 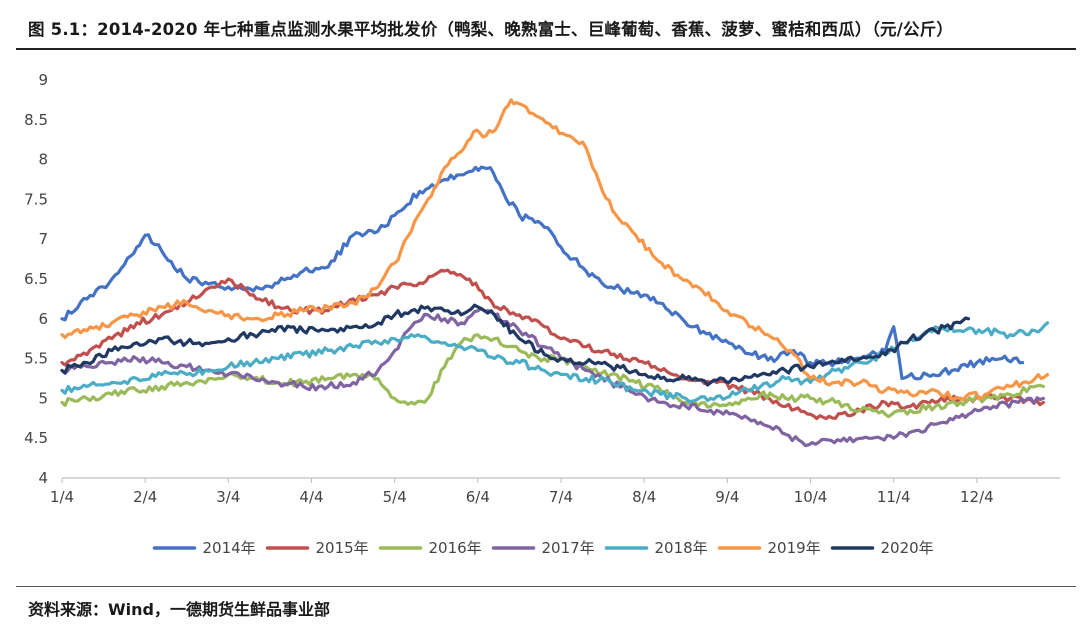 What do you see at coordinates (43, 239) in the screenshot?
I see `y-tick-label: 7` at bounding box center [43, 239].